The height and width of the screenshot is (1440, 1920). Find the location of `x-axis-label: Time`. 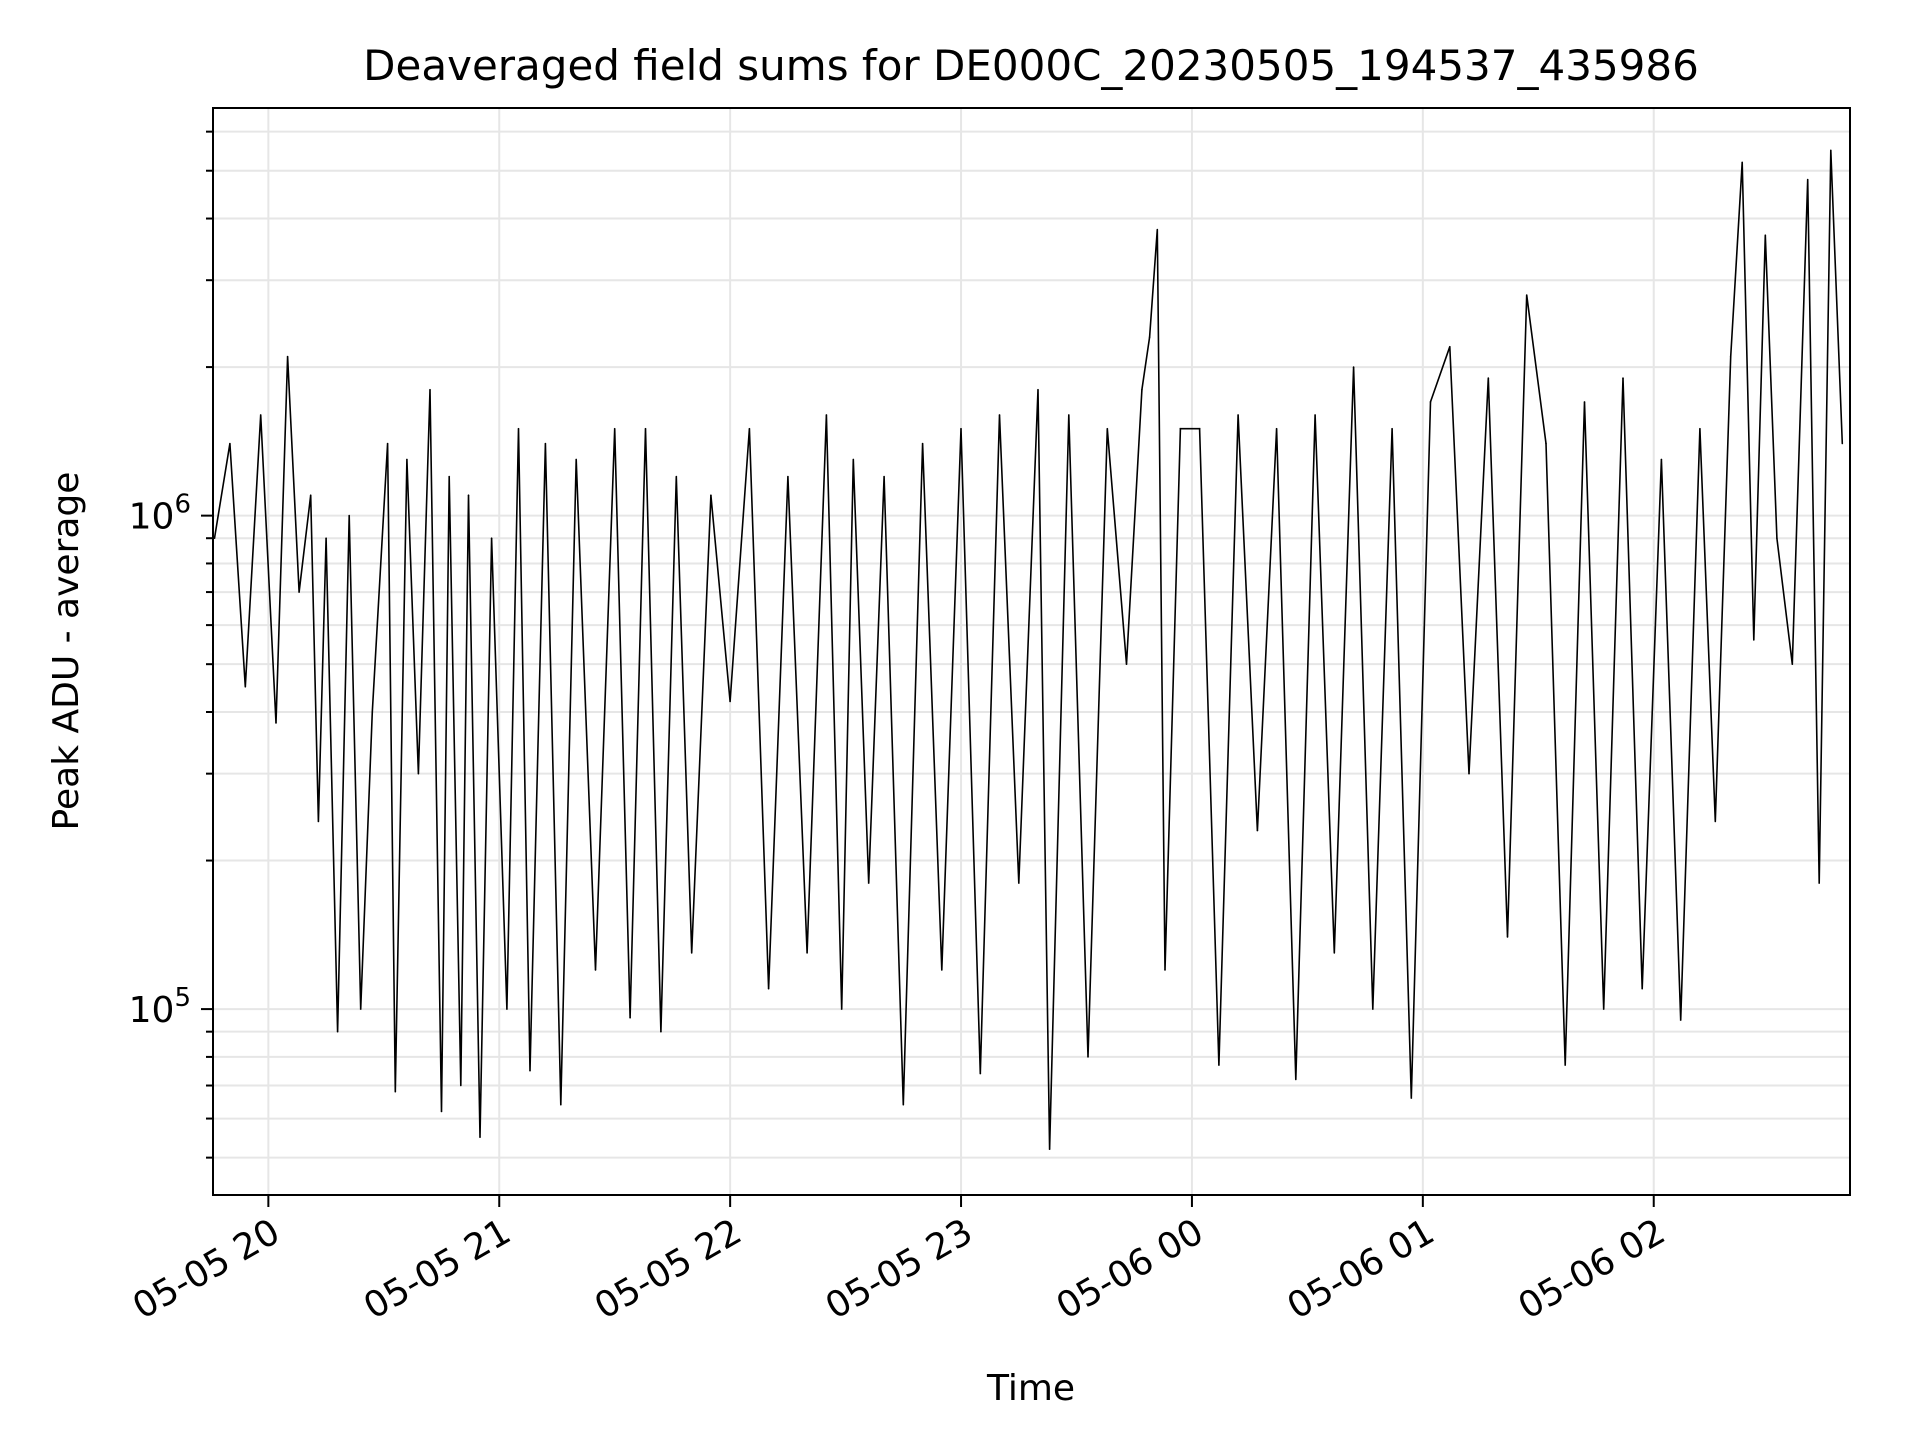

x-axis-label: Time is located at coordinates (1030, 1388).